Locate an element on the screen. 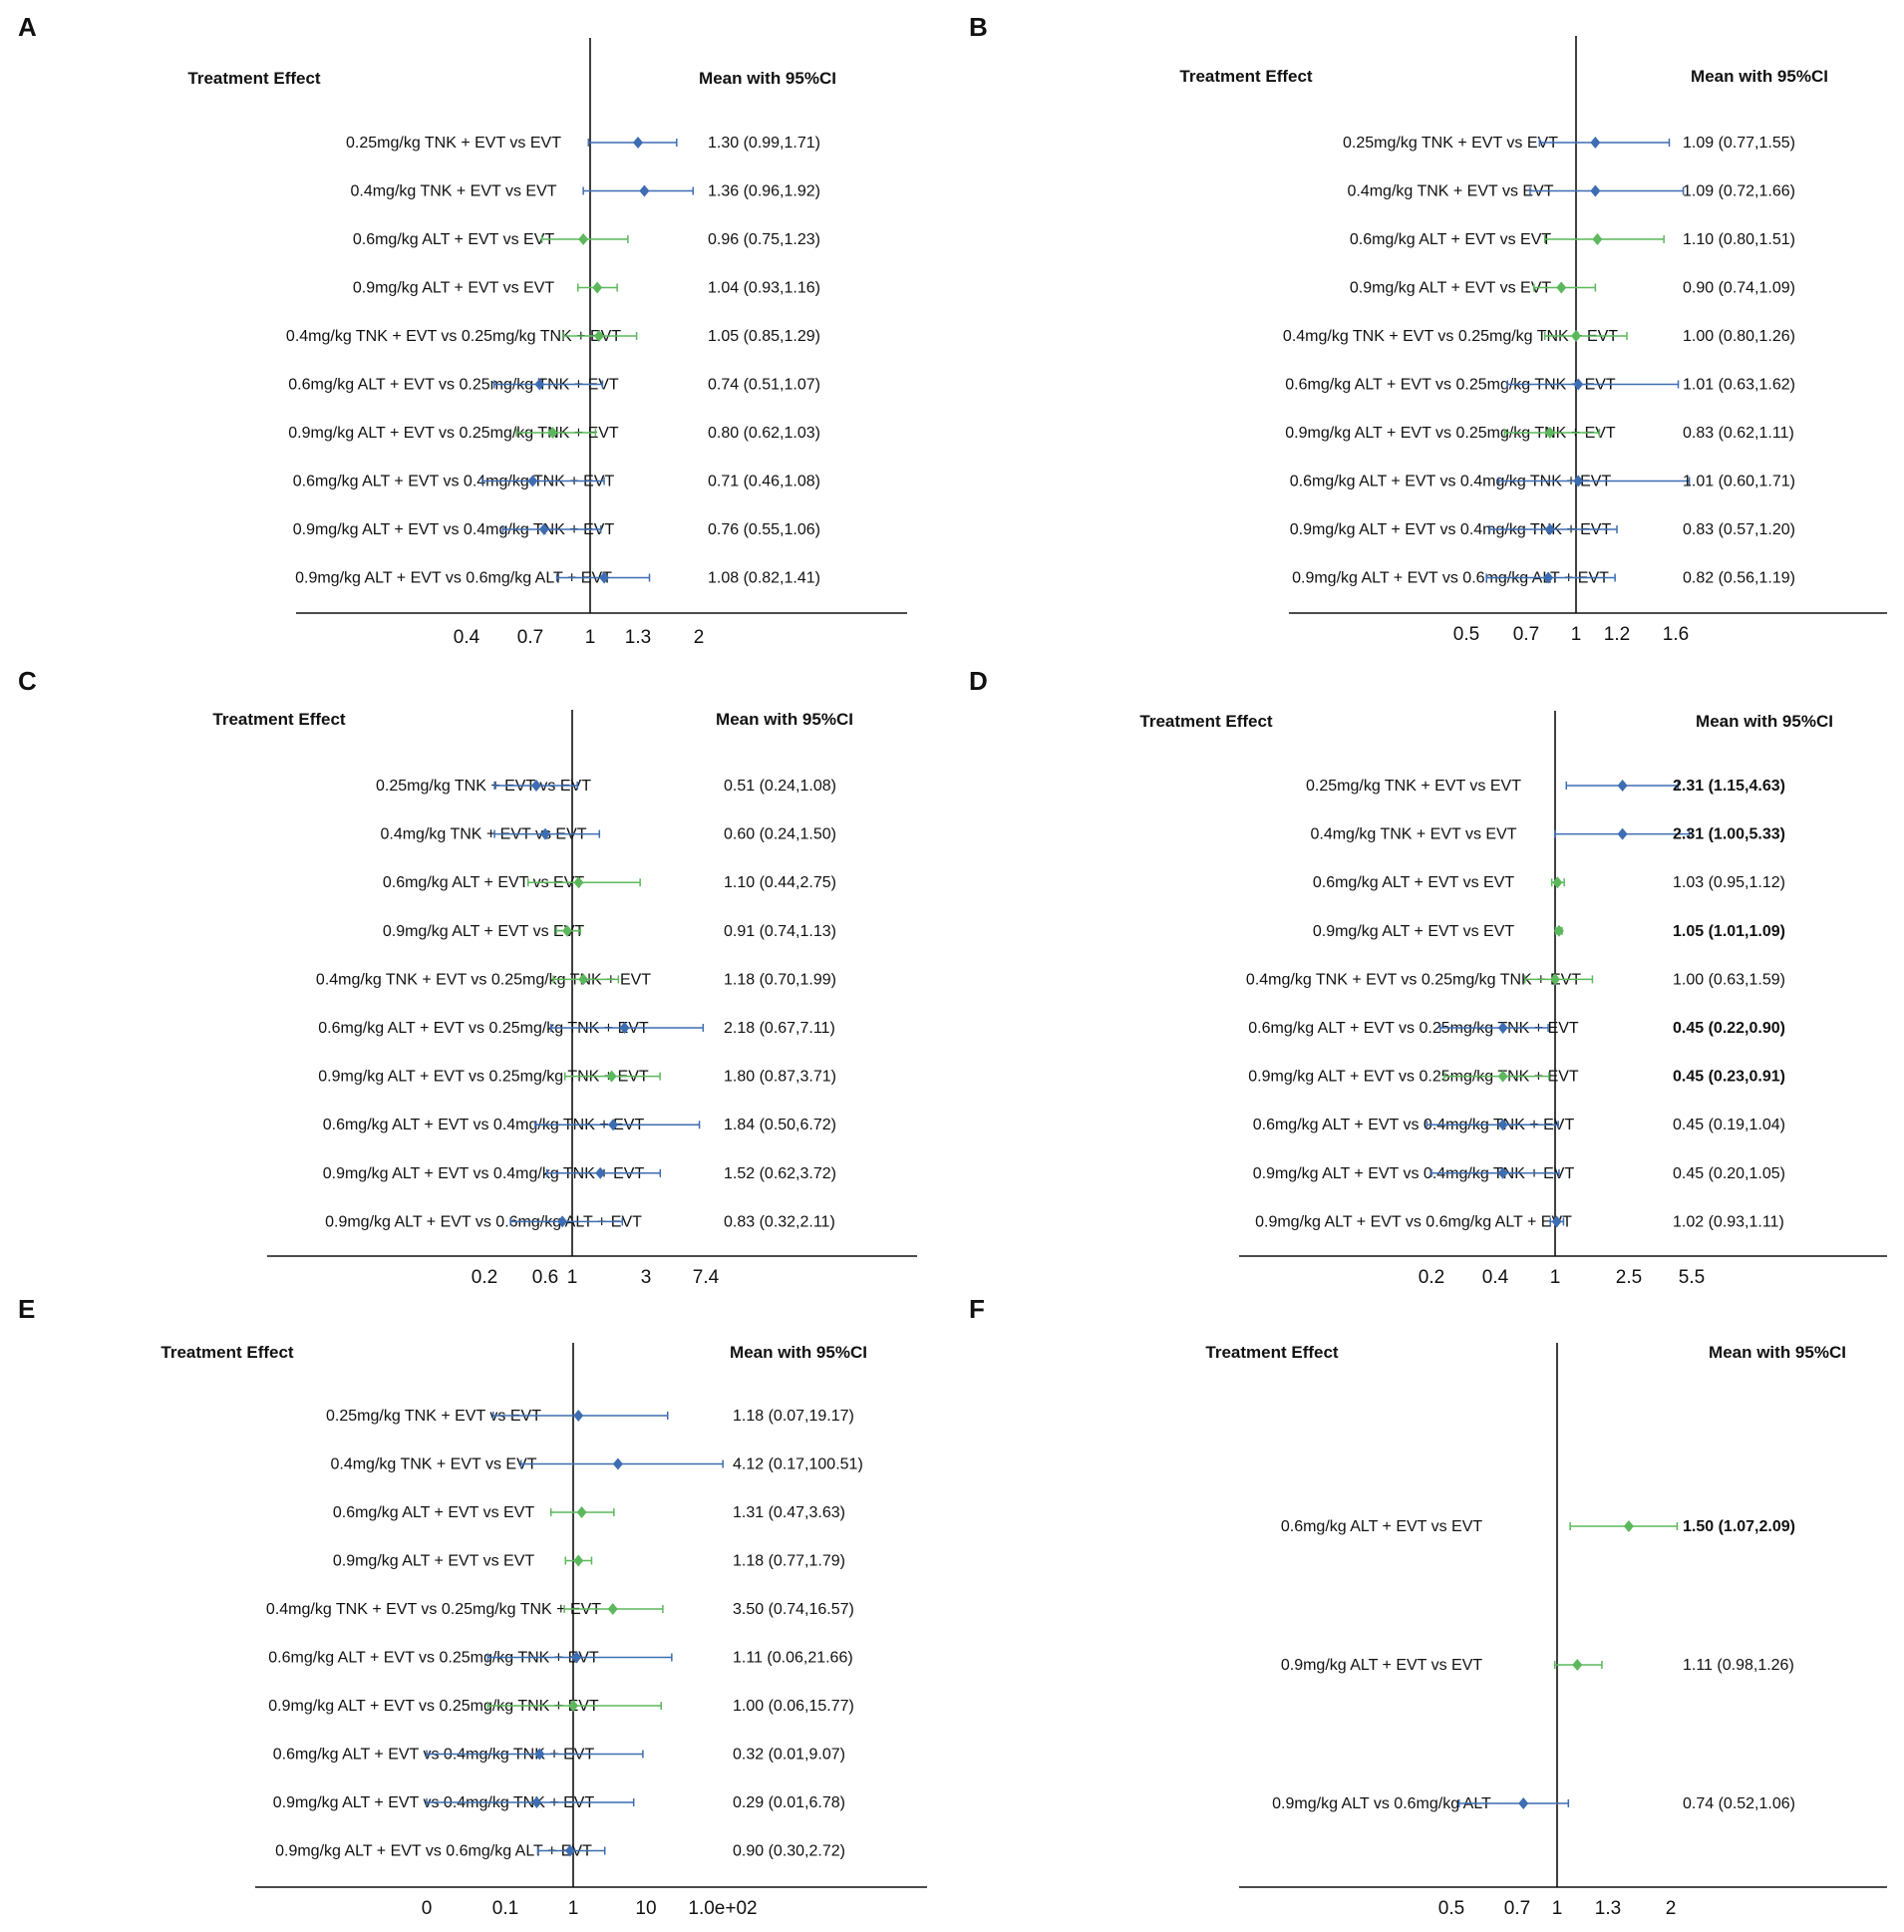 The width and height of the screenshot is (1904, 1932). row-estimate-text: 1.08 (0.82,1.41) is located at coordinates (764, 578).